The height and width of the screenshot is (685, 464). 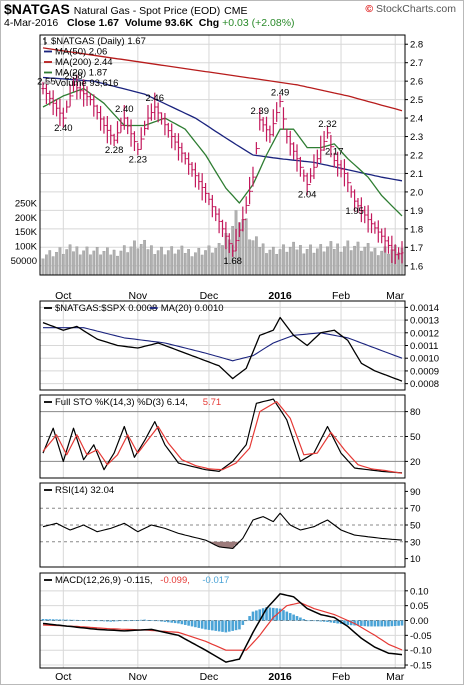 What do you see at coordinates (63, 296) in the screenshot?
I see `x-axis-label: Oct` at bounding box center [63, 296].